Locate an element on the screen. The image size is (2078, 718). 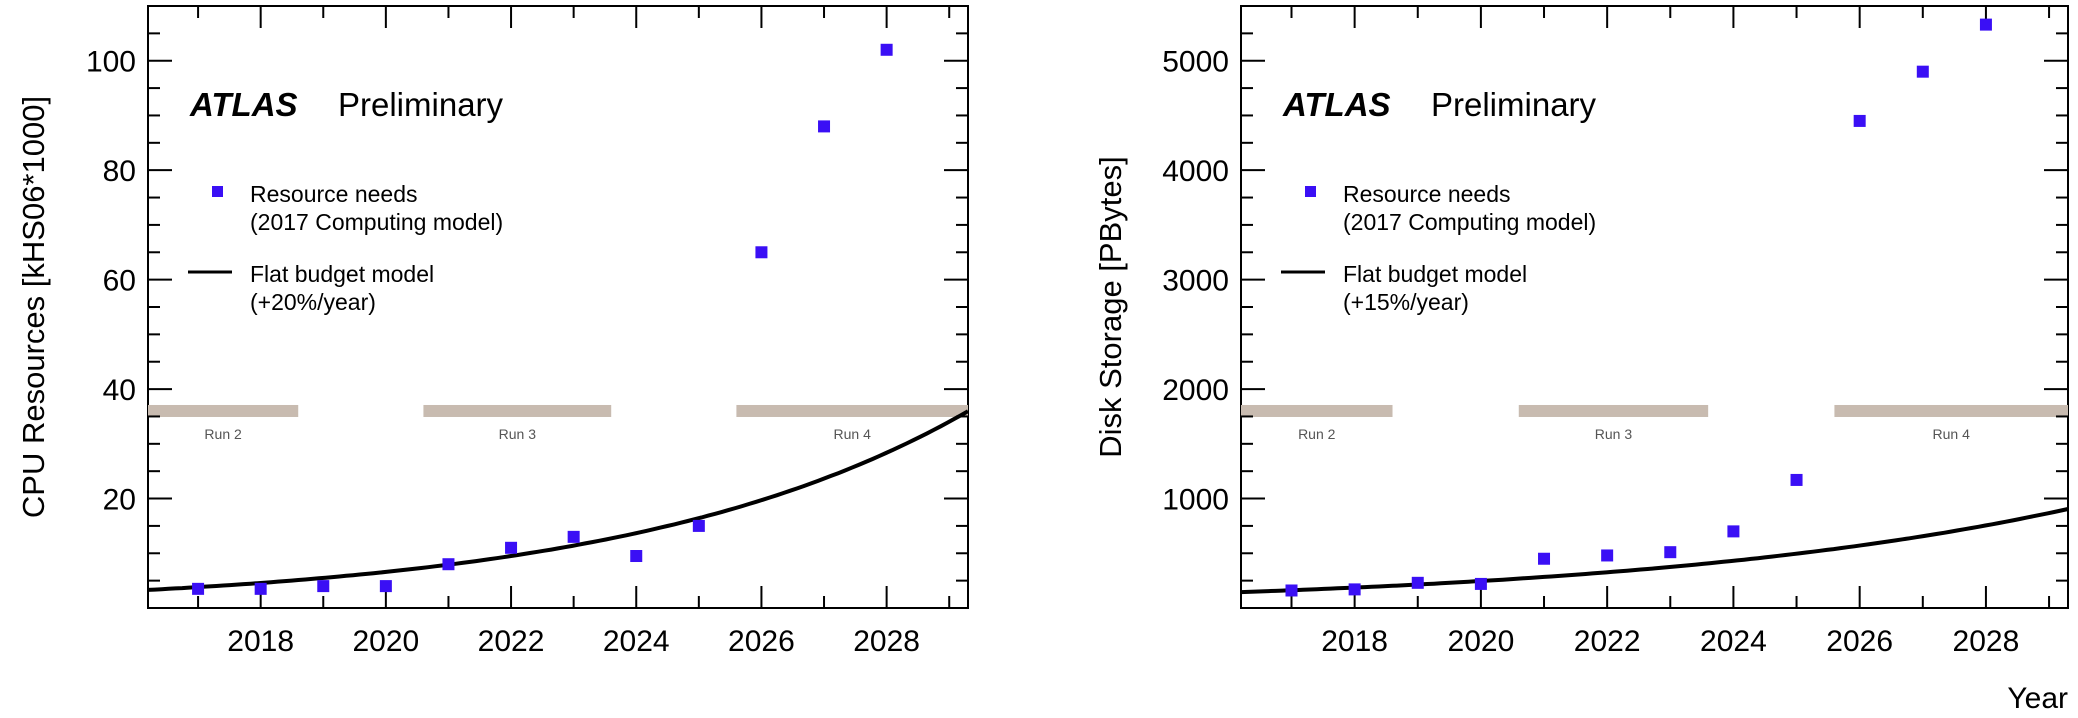
y-axis-title: Disk Storage [PBytes] is located at coordinates (1110, 307).